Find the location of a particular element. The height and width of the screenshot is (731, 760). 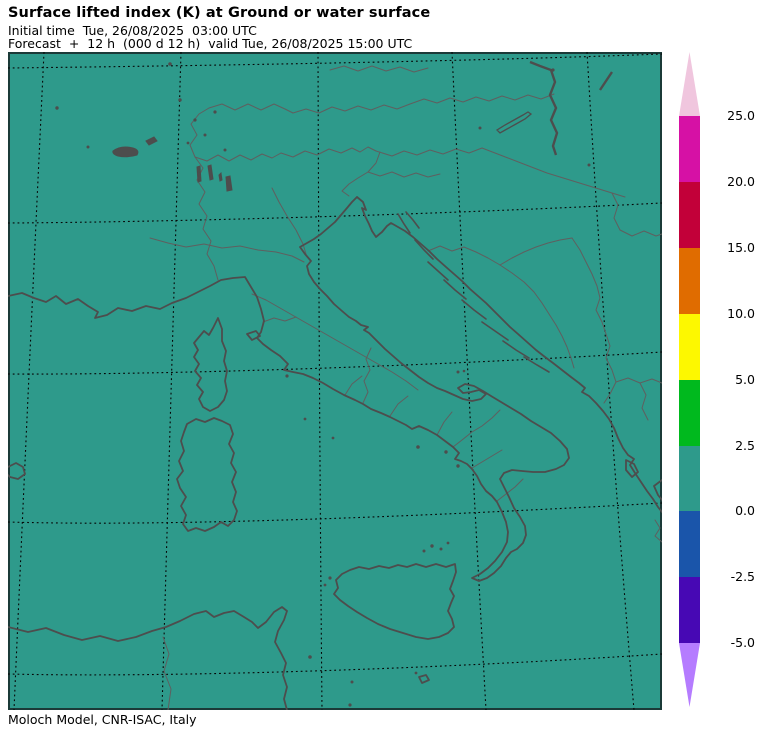

coast-elba is located at coordinates (253, 335).